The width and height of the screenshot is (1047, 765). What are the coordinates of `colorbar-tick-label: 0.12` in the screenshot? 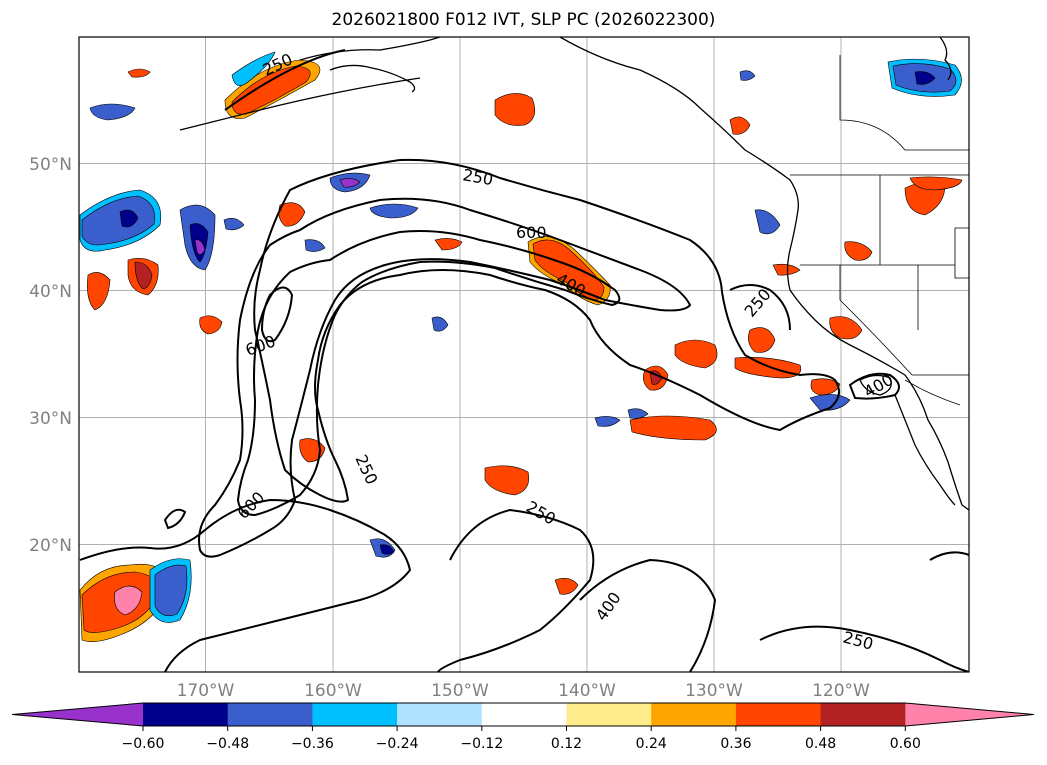 It's located at (566, 744).